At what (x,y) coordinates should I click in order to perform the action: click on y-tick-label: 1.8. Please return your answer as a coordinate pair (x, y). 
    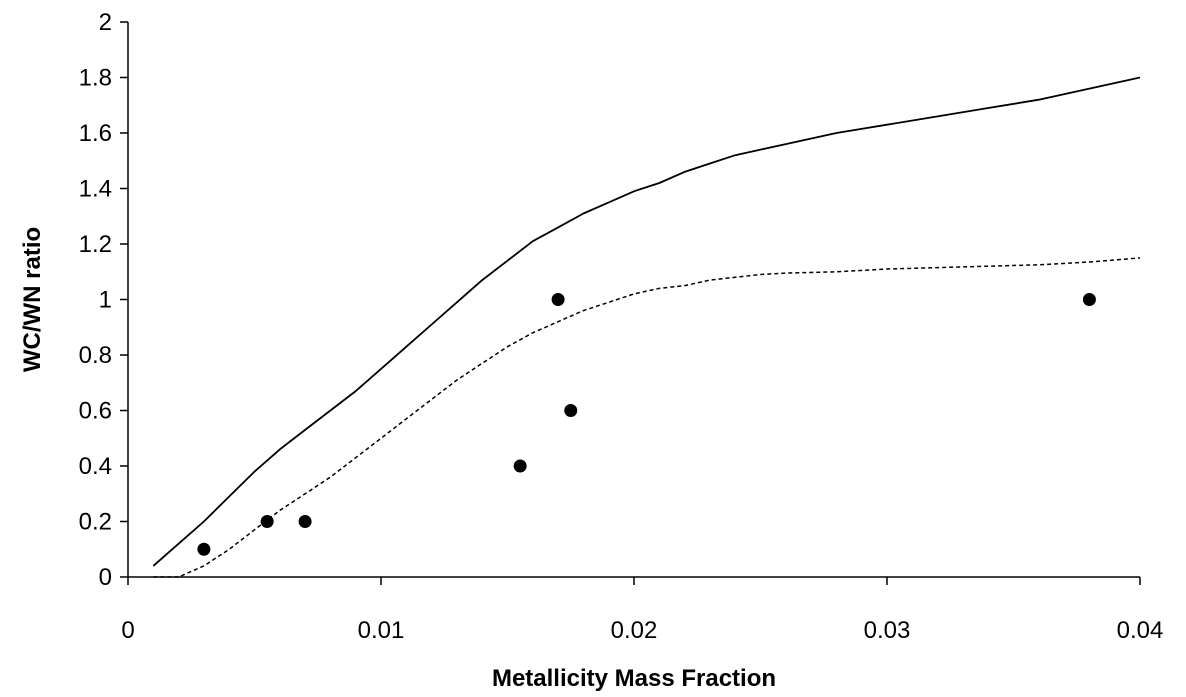
    Looking at the image, I should click on (95, 78).